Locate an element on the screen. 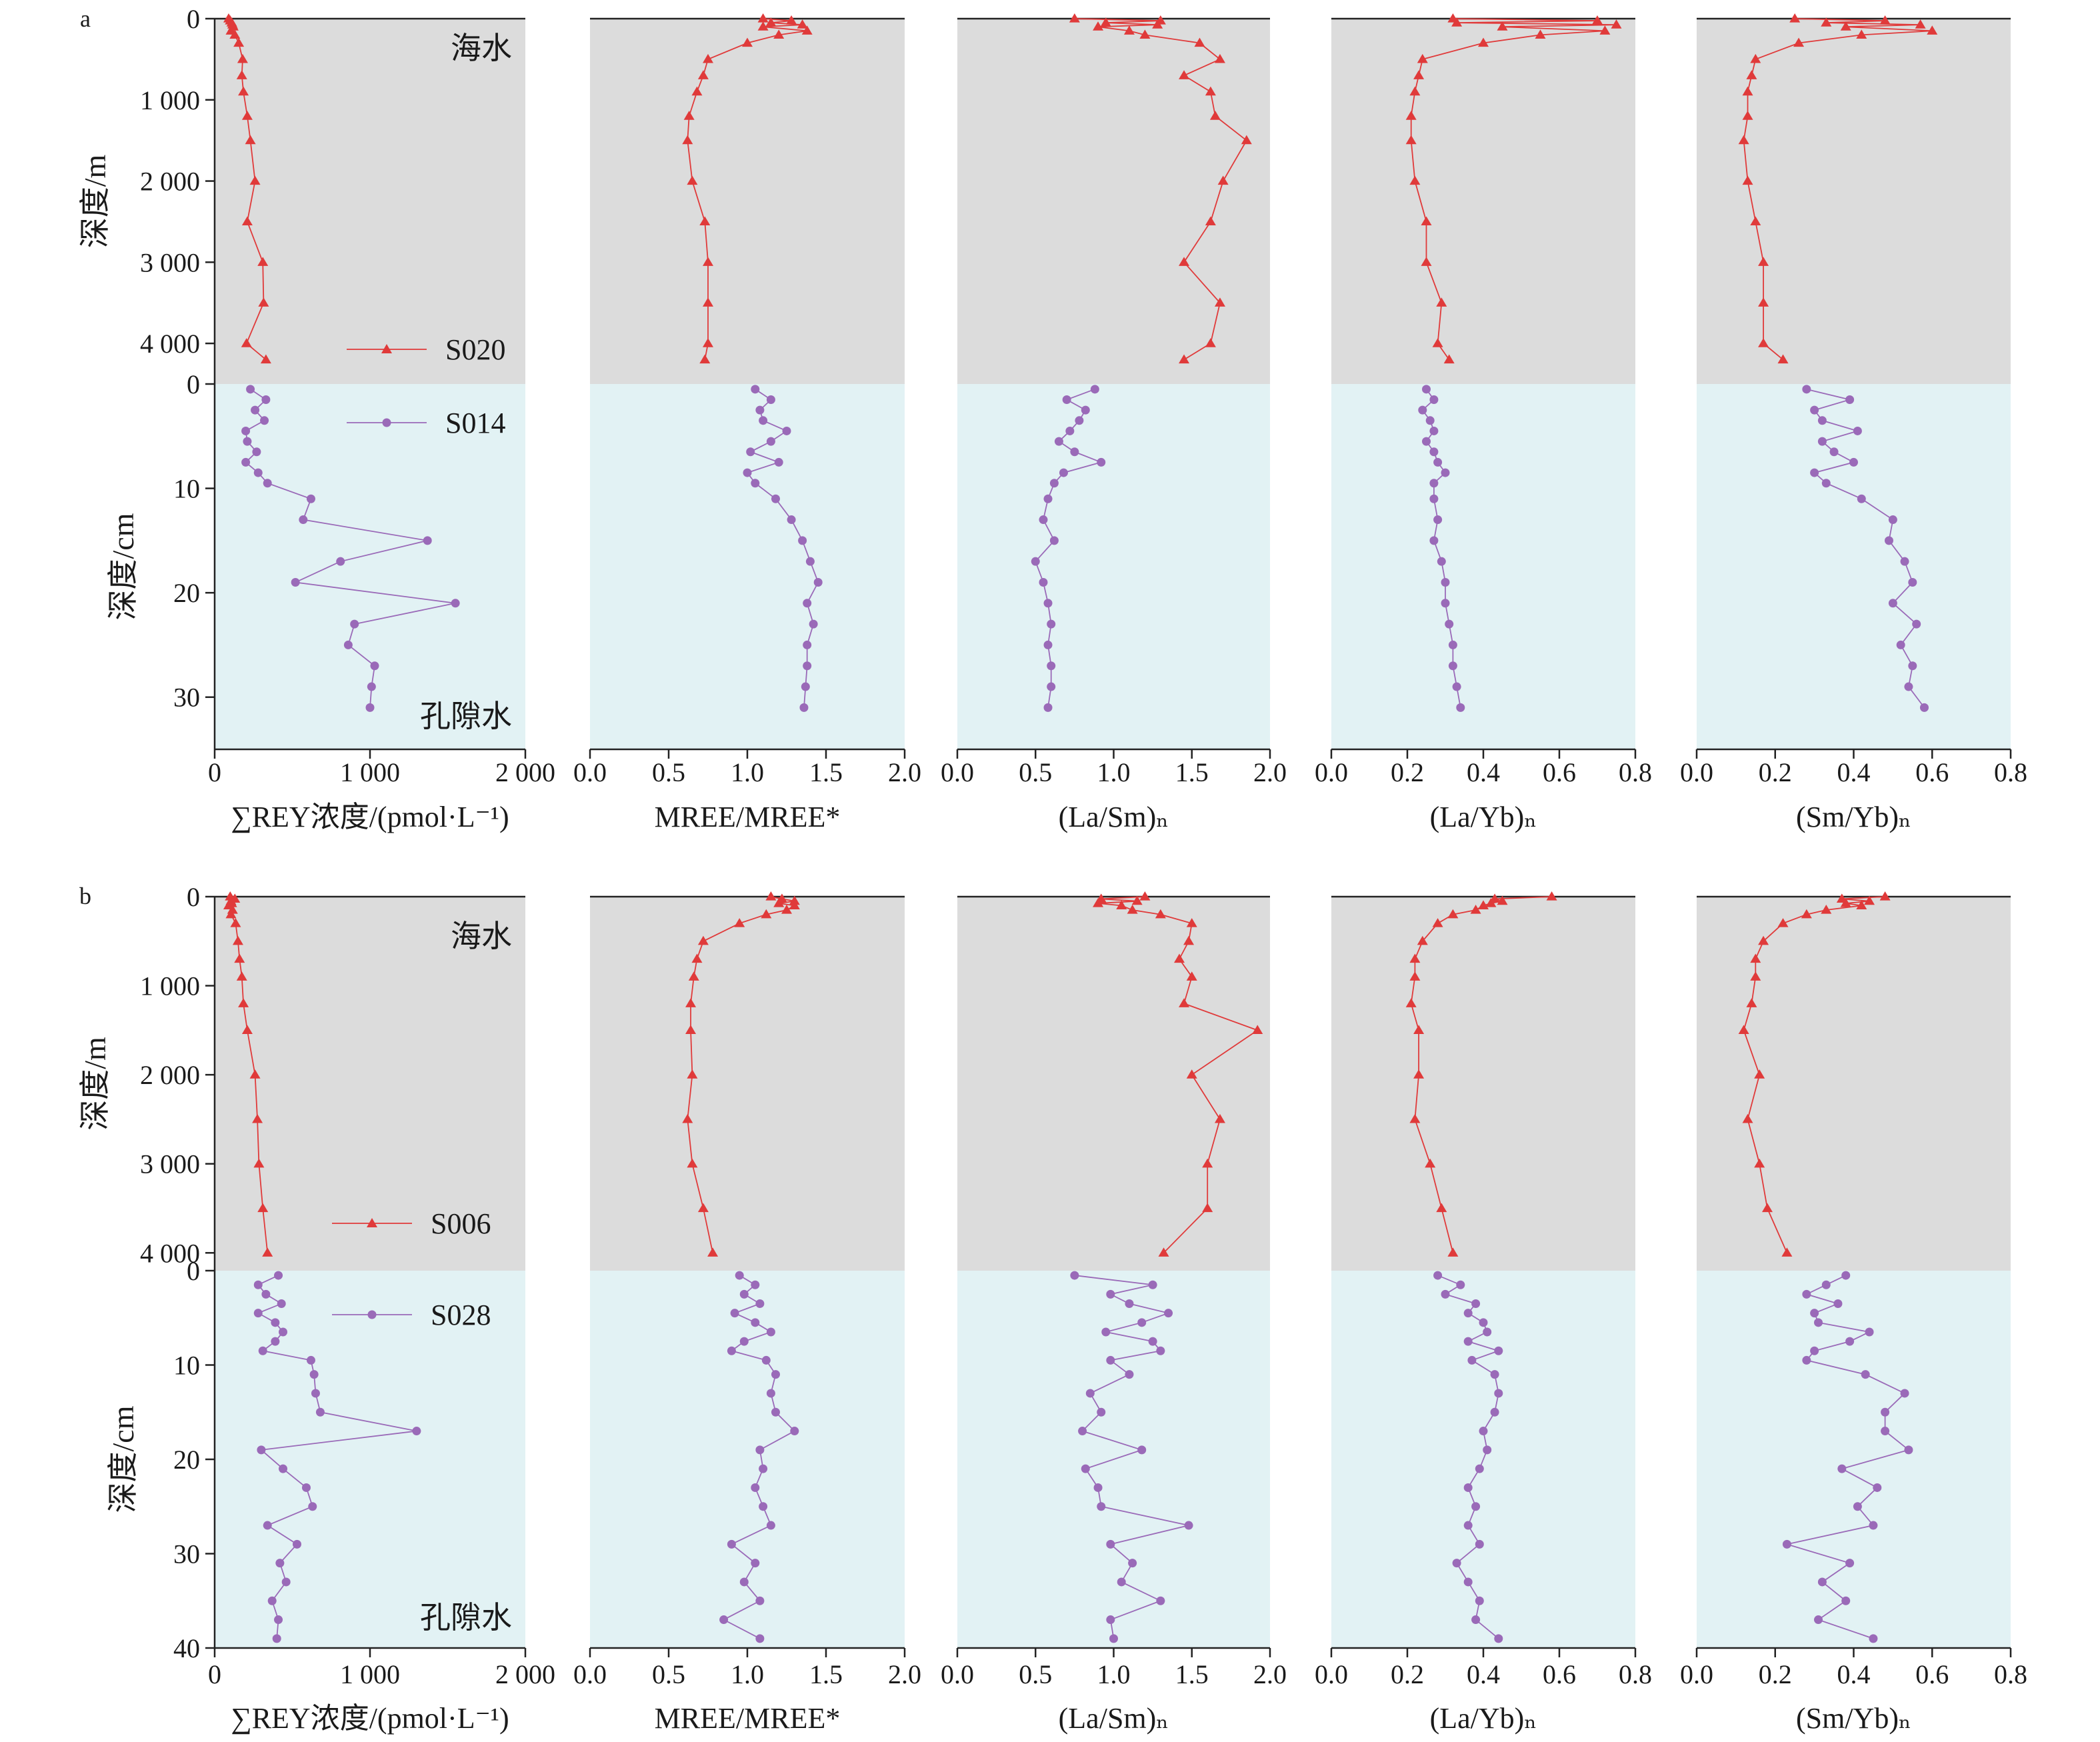  subplot-b-2: 0.0 0.5 1.0 1.5 2.0 MREE/MREE* is located at coordinates (747, 1313).